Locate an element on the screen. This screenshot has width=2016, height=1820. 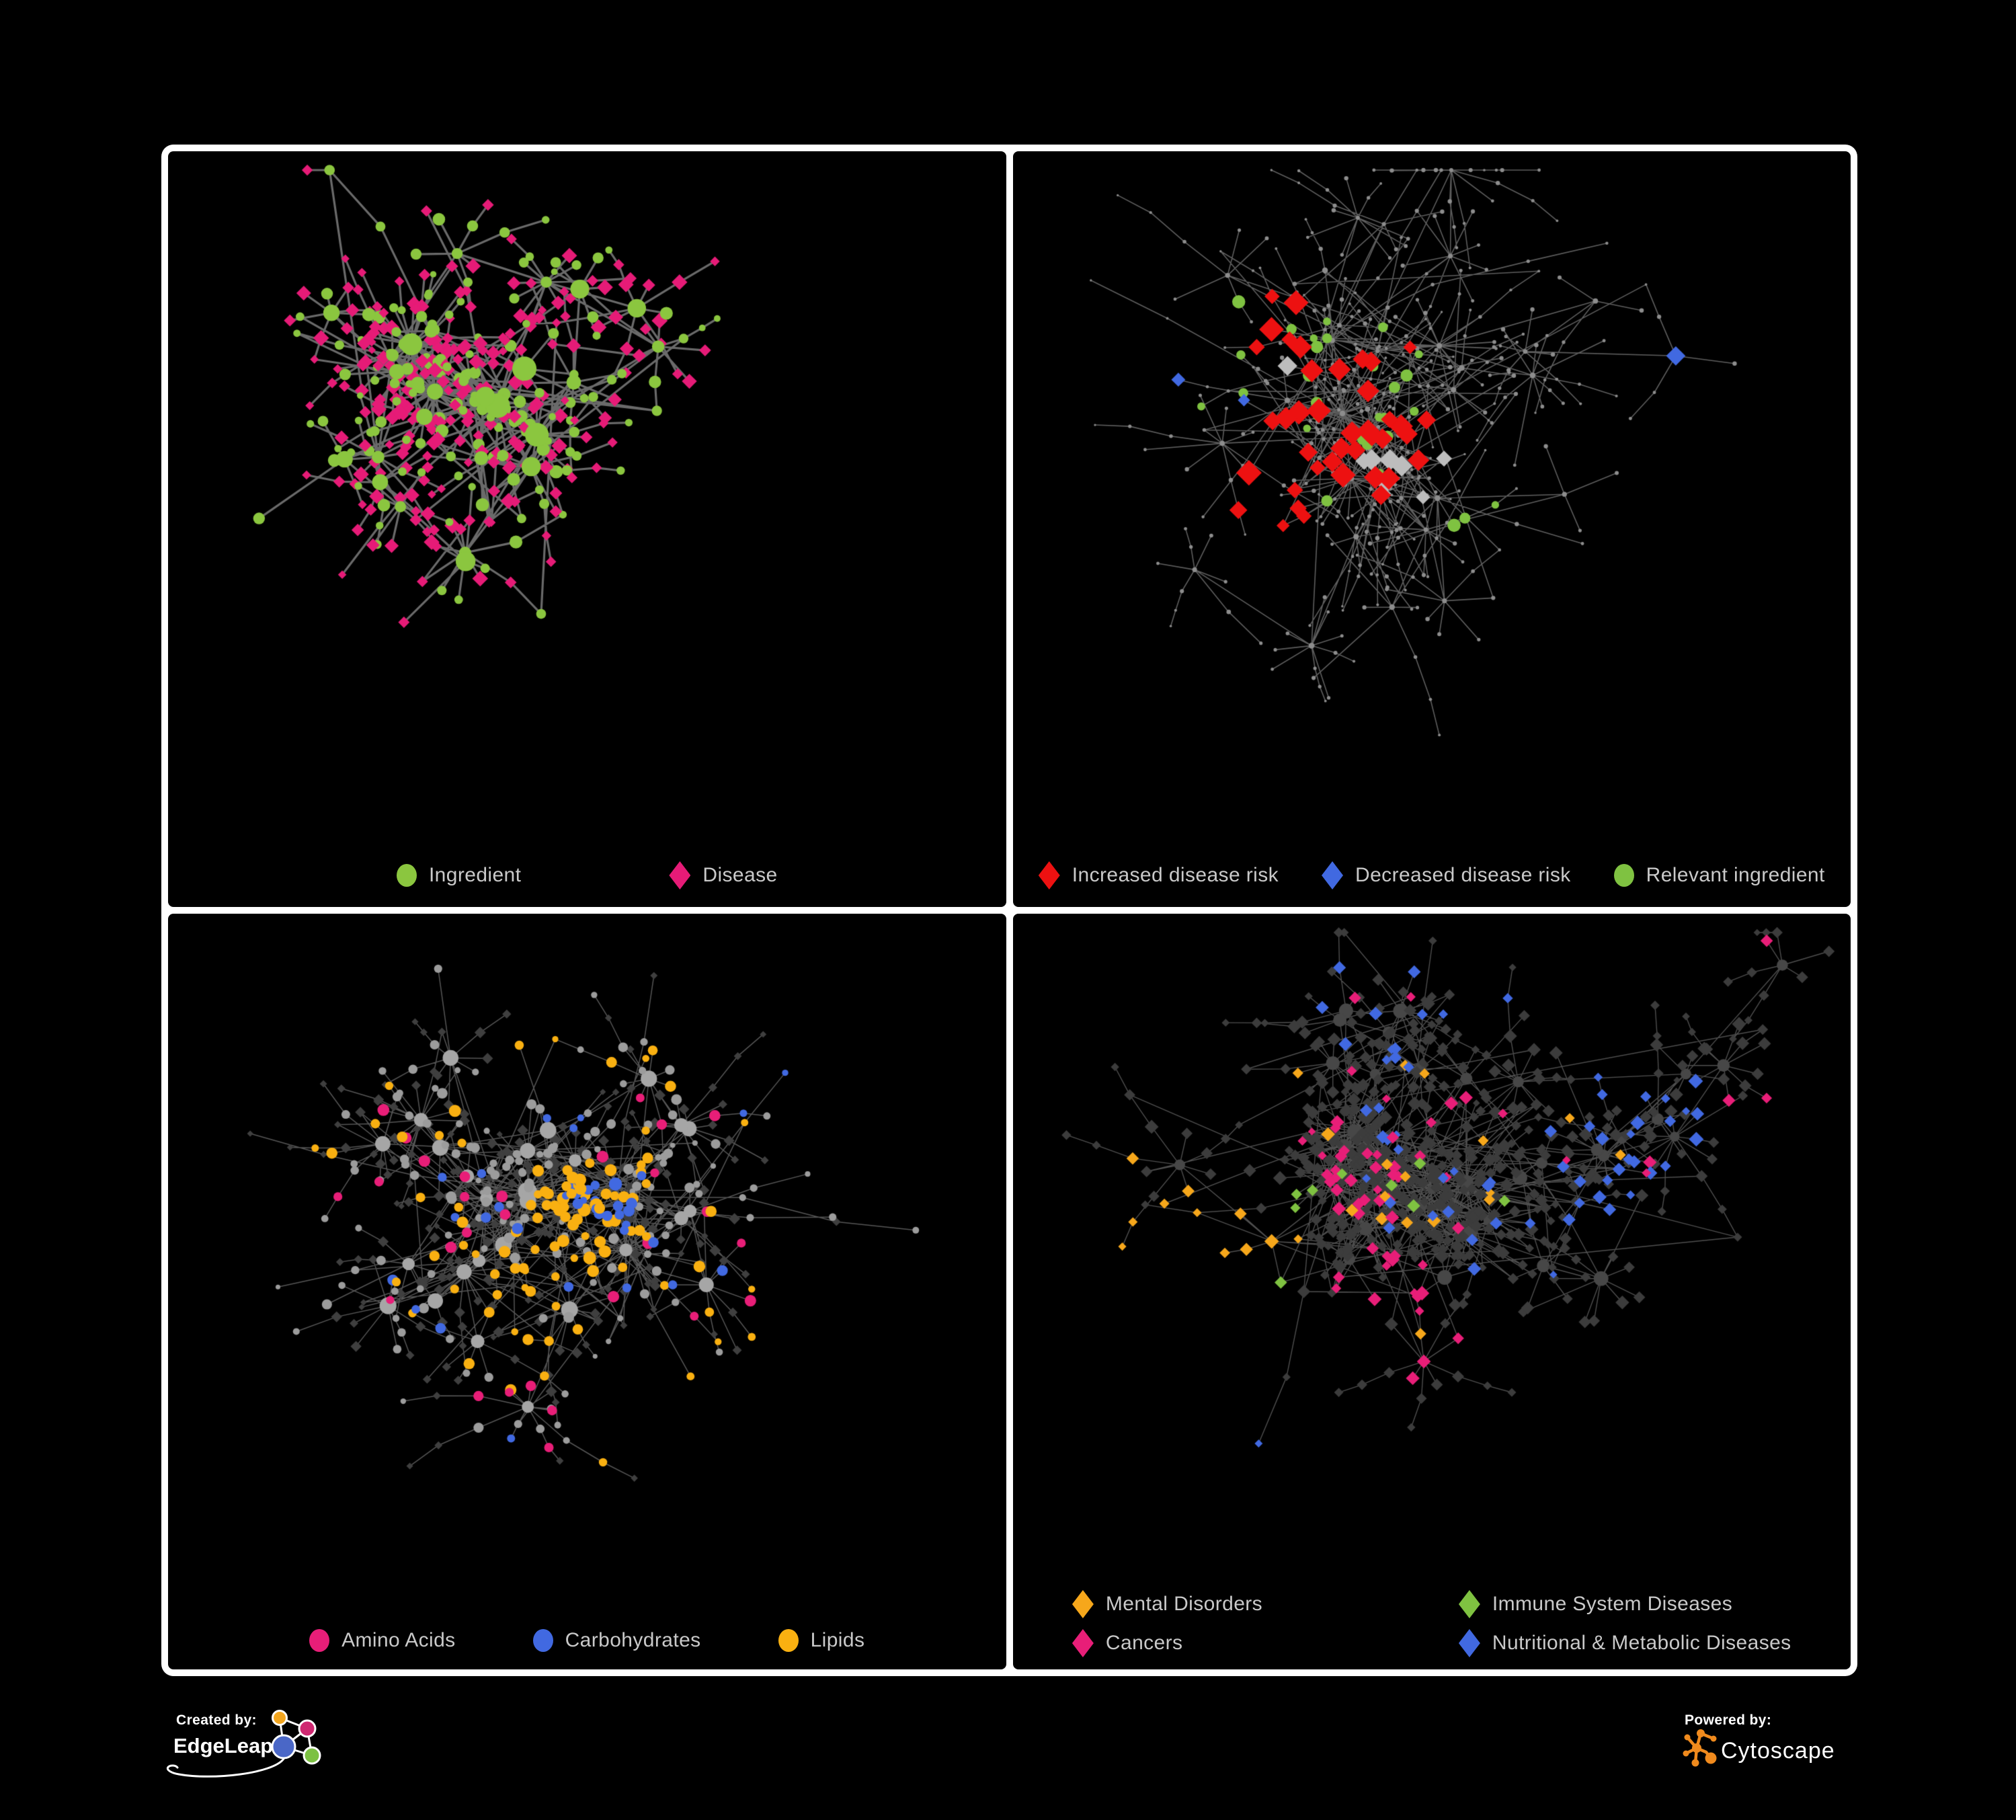
legend-item: Mental Disorders is located at coordinates (1265, 1604).